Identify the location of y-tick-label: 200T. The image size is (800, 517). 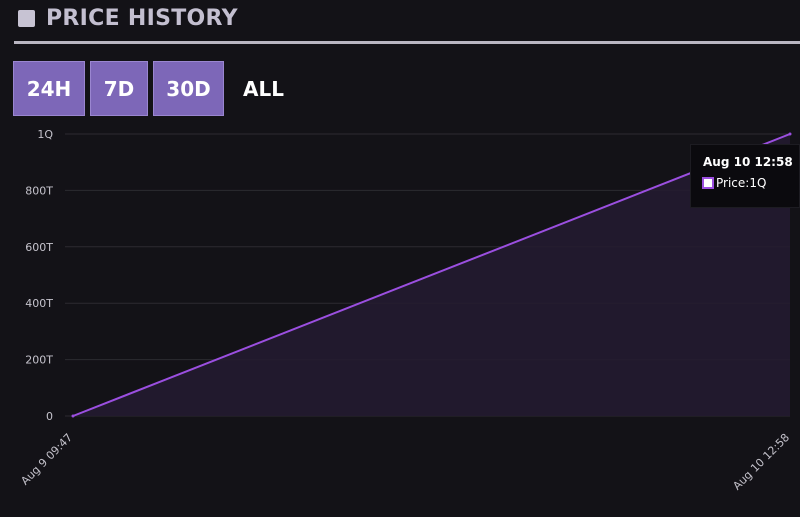
(39, 360).